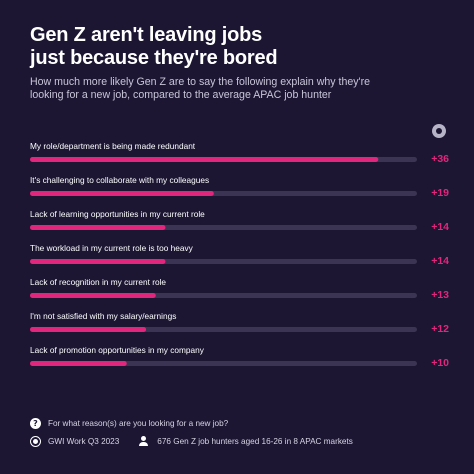 The image size is (474, 474). I want to click on category-label: Lack of recognition in my current role, so click(98, 282).